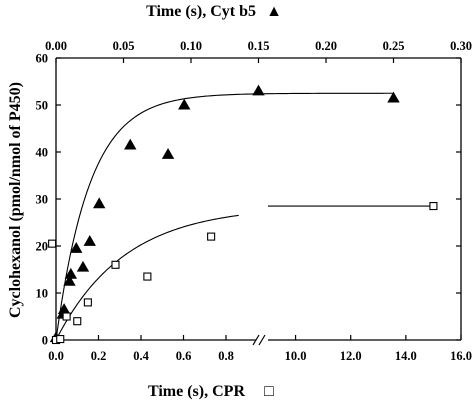 Image resolution: width=474 pixels, height=402 pixels. What do you see at coordinates (461, 356) in the screenshot?
I see `bottom-tick-label: 16.0` at bounding box center [461, 356].